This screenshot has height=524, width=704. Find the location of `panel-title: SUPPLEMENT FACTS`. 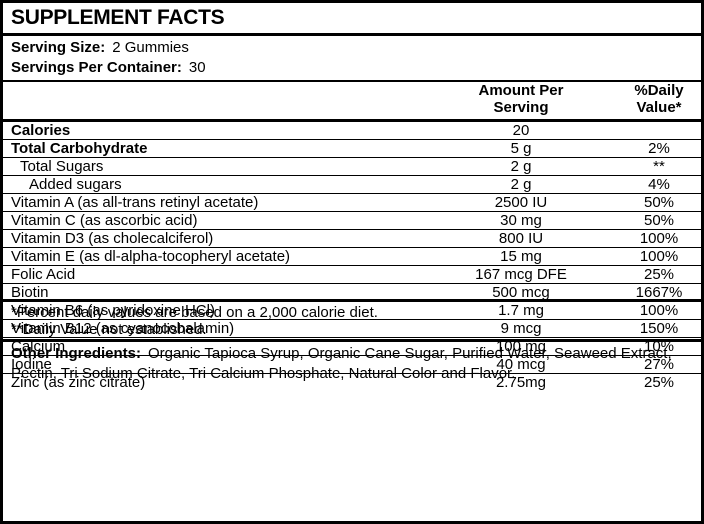

panel-title: SUPPLEMENT FACTS is located at coordinates (352, 19).